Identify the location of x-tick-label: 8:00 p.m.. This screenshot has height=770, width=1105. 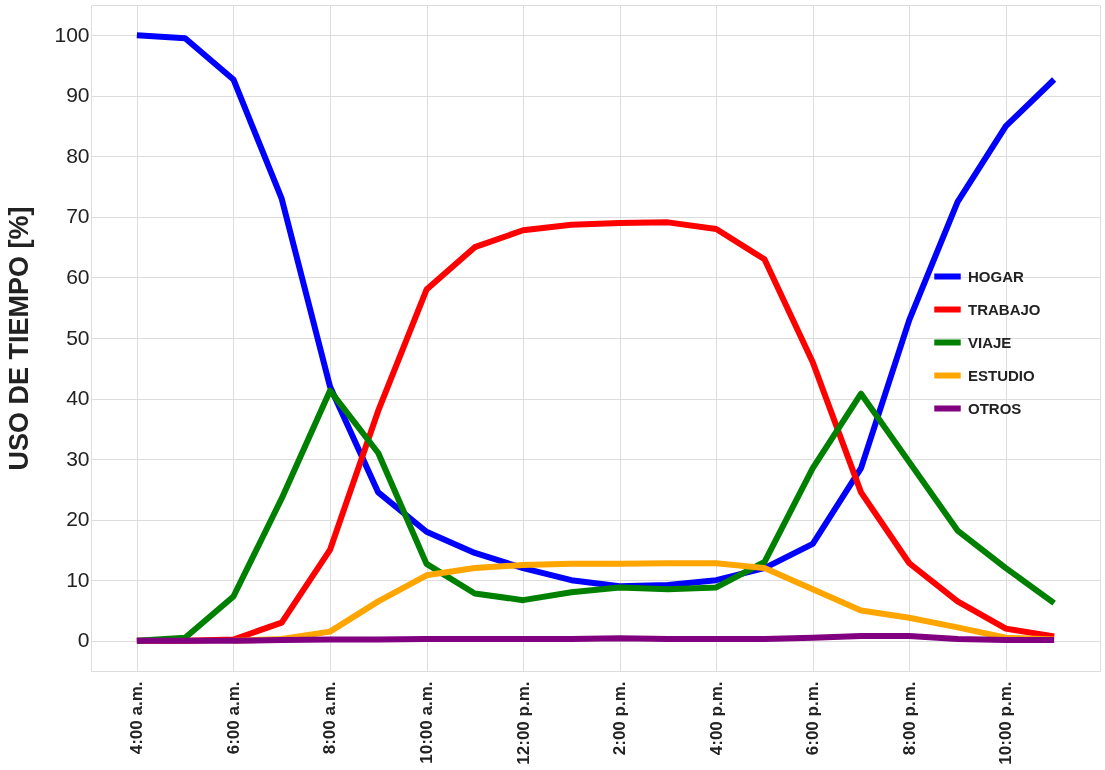
(909, 718).